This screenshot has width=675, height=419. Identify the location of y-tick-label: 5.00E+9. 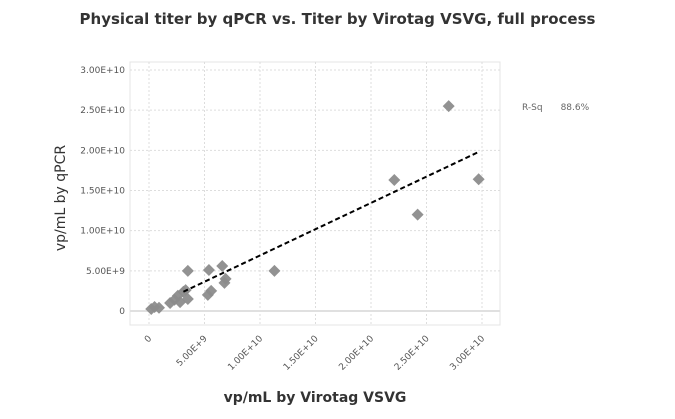
(105, 272).